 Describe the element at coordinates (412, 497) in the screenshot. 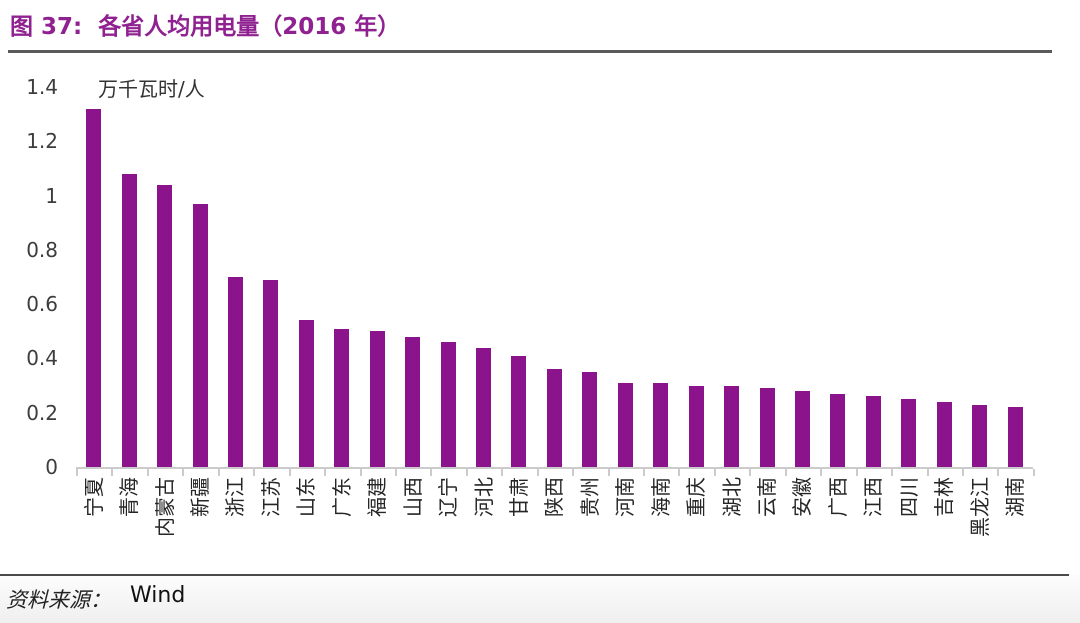

I see `x-label: 山西` at that location.